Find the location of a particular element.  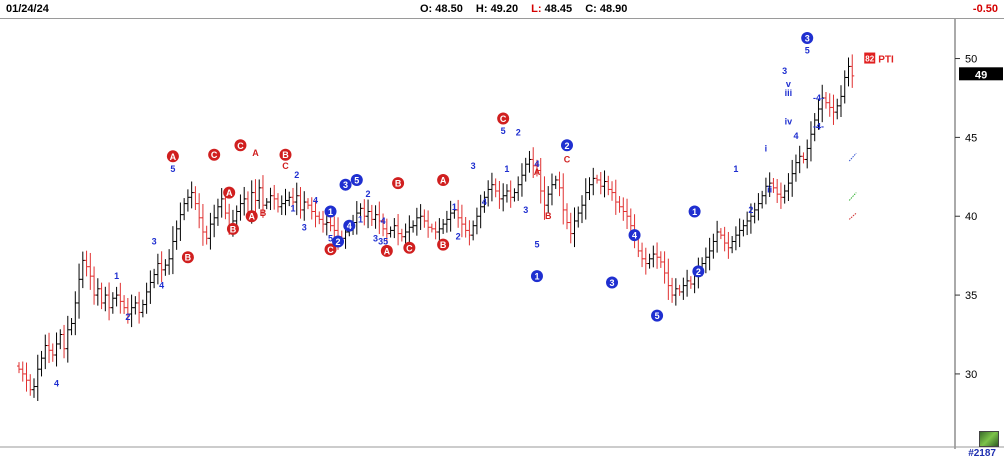

wave-label: C is located at coordinates (330, 250).